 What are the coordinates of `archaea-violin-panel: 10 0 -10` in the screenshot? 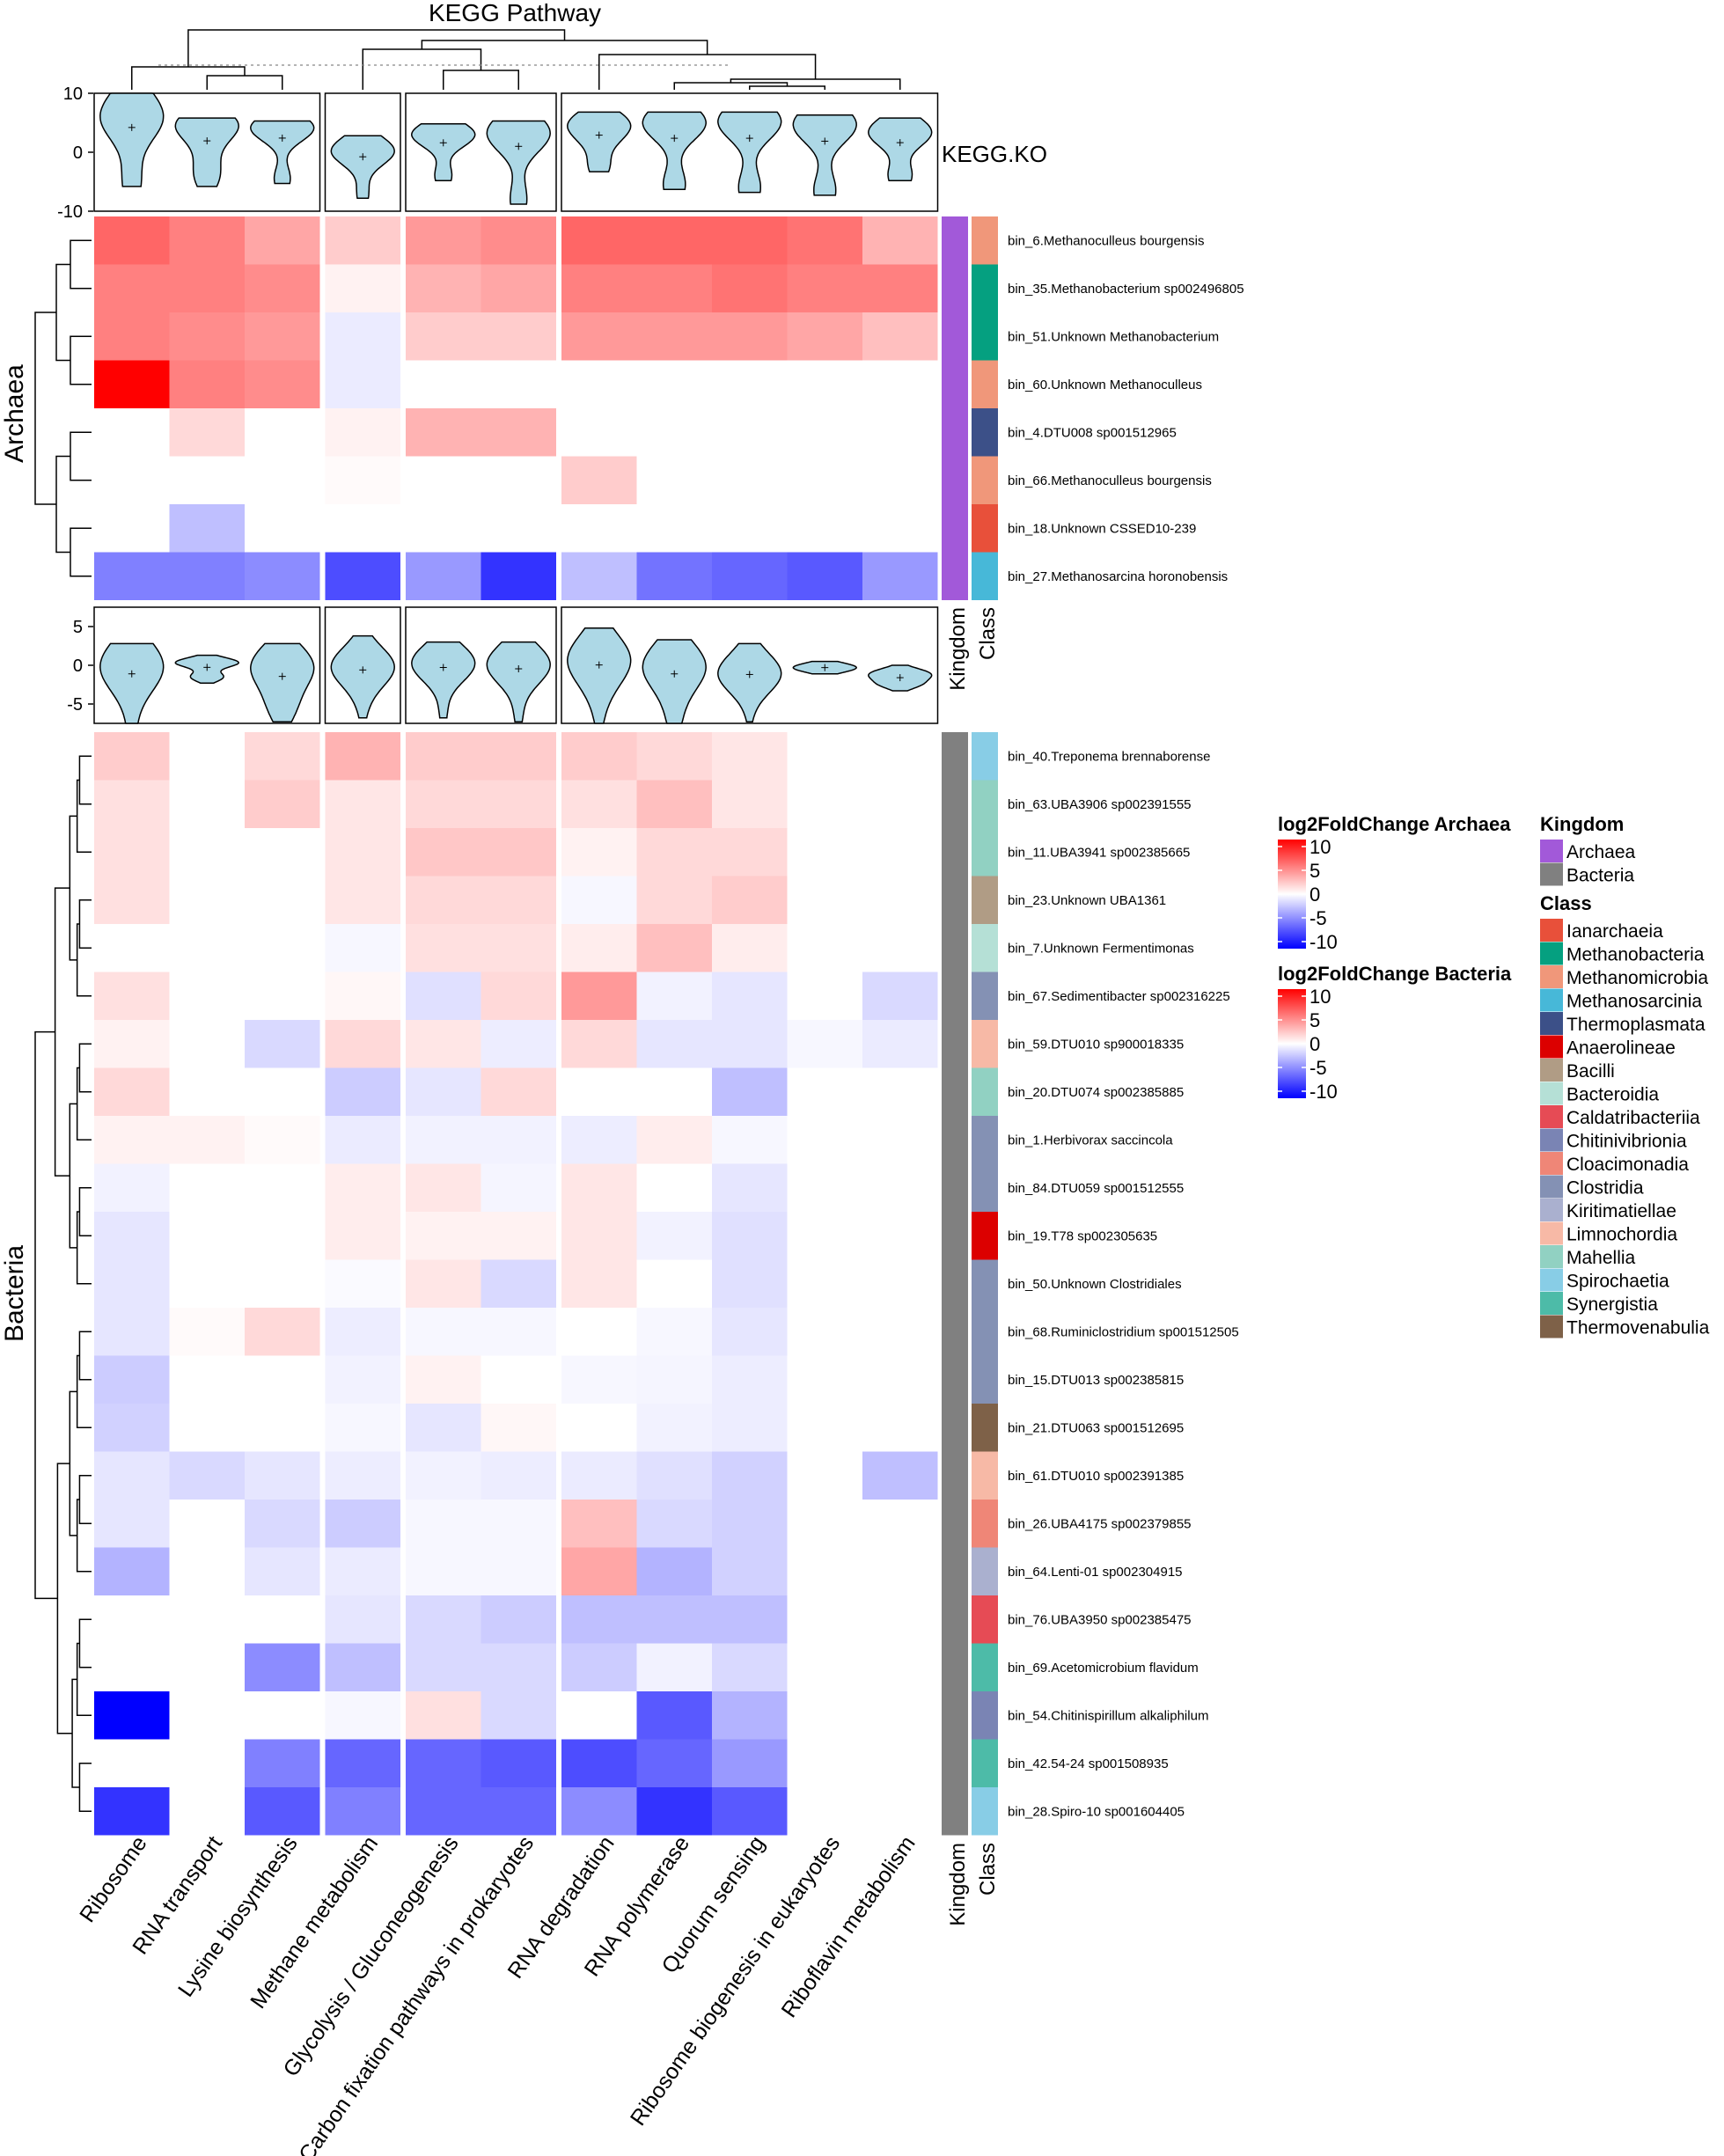 It's located at (498, 153).